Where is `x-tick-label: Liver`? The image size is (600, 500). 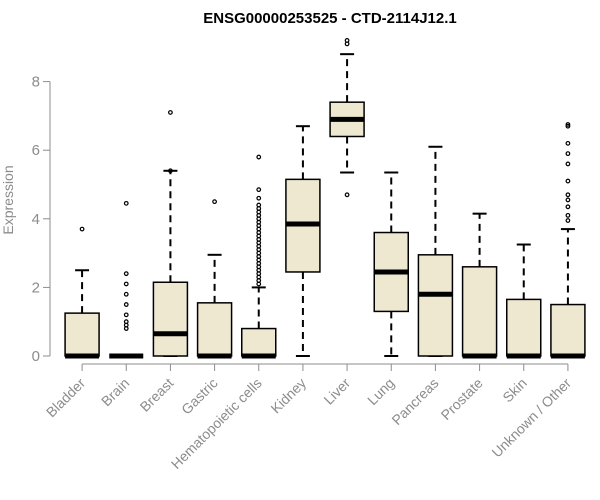
x-tick-label: Liver is located at coordinates (336, 391).